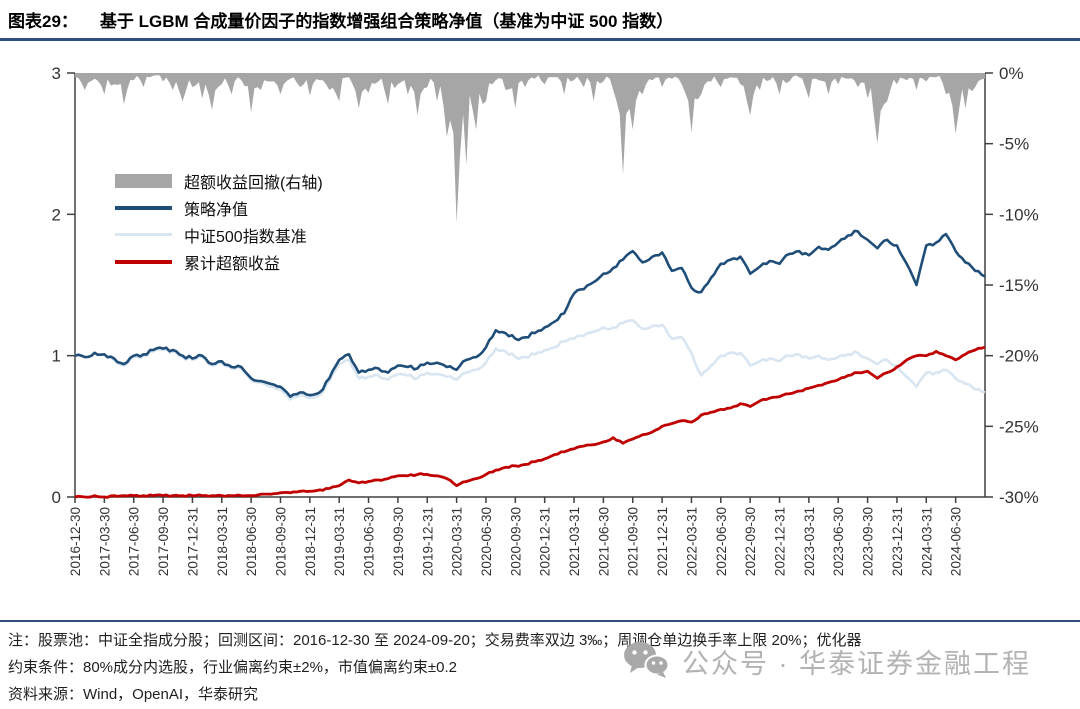 The height and width of the screenshot is (709, 1080). What do you see at coordinates (1011, 73) in the screenshot?
I see `y-right-tick-label: 0%` at bounding box center [1011, 73].